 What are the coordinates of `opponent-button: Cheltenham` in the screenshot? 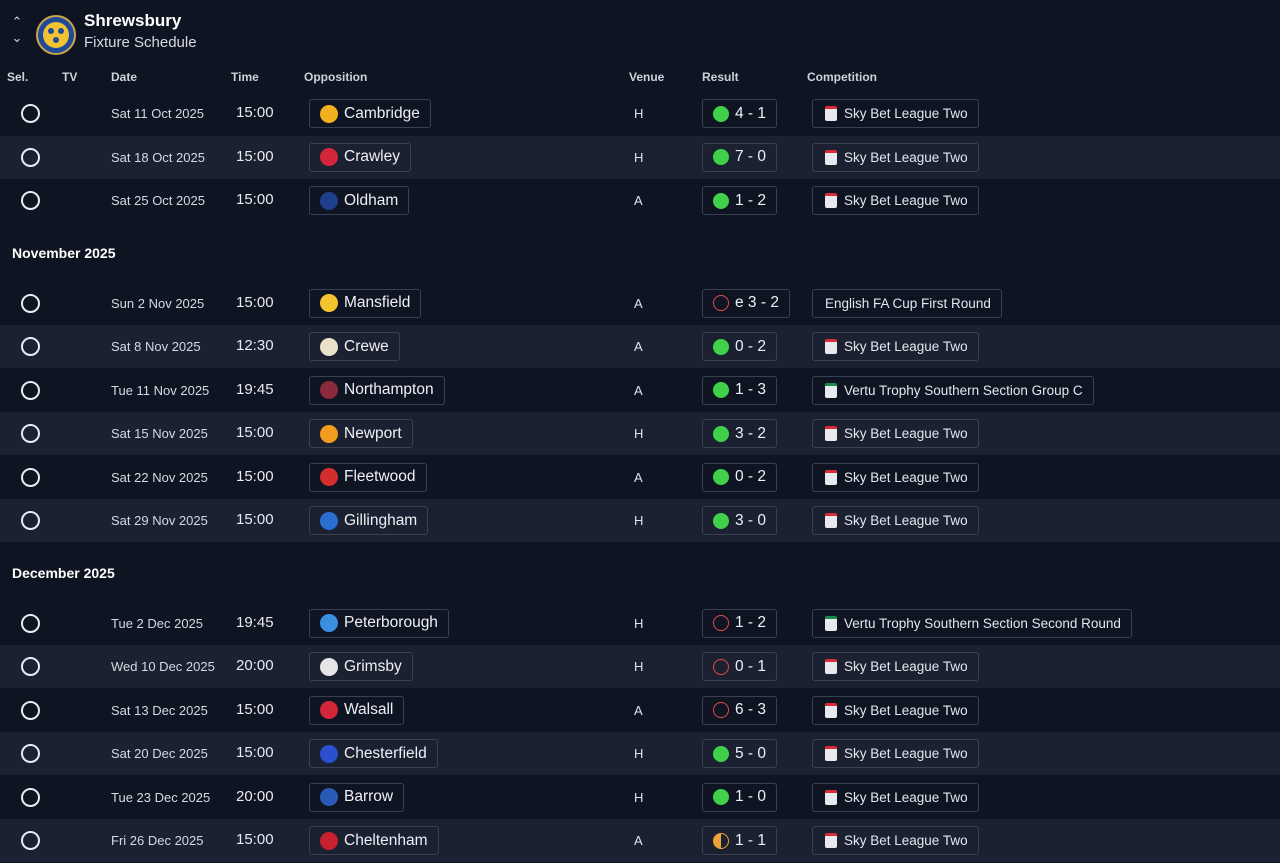 It's located at (374, 840).